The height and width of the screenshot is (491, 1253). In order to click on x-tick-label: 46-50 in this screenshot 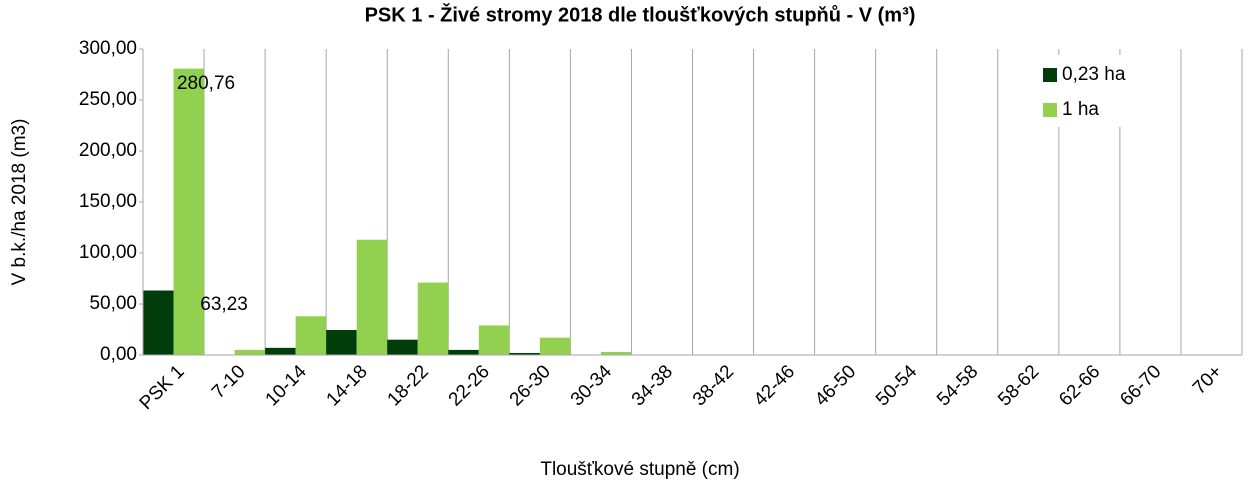, I will do `click(835, 385)`.